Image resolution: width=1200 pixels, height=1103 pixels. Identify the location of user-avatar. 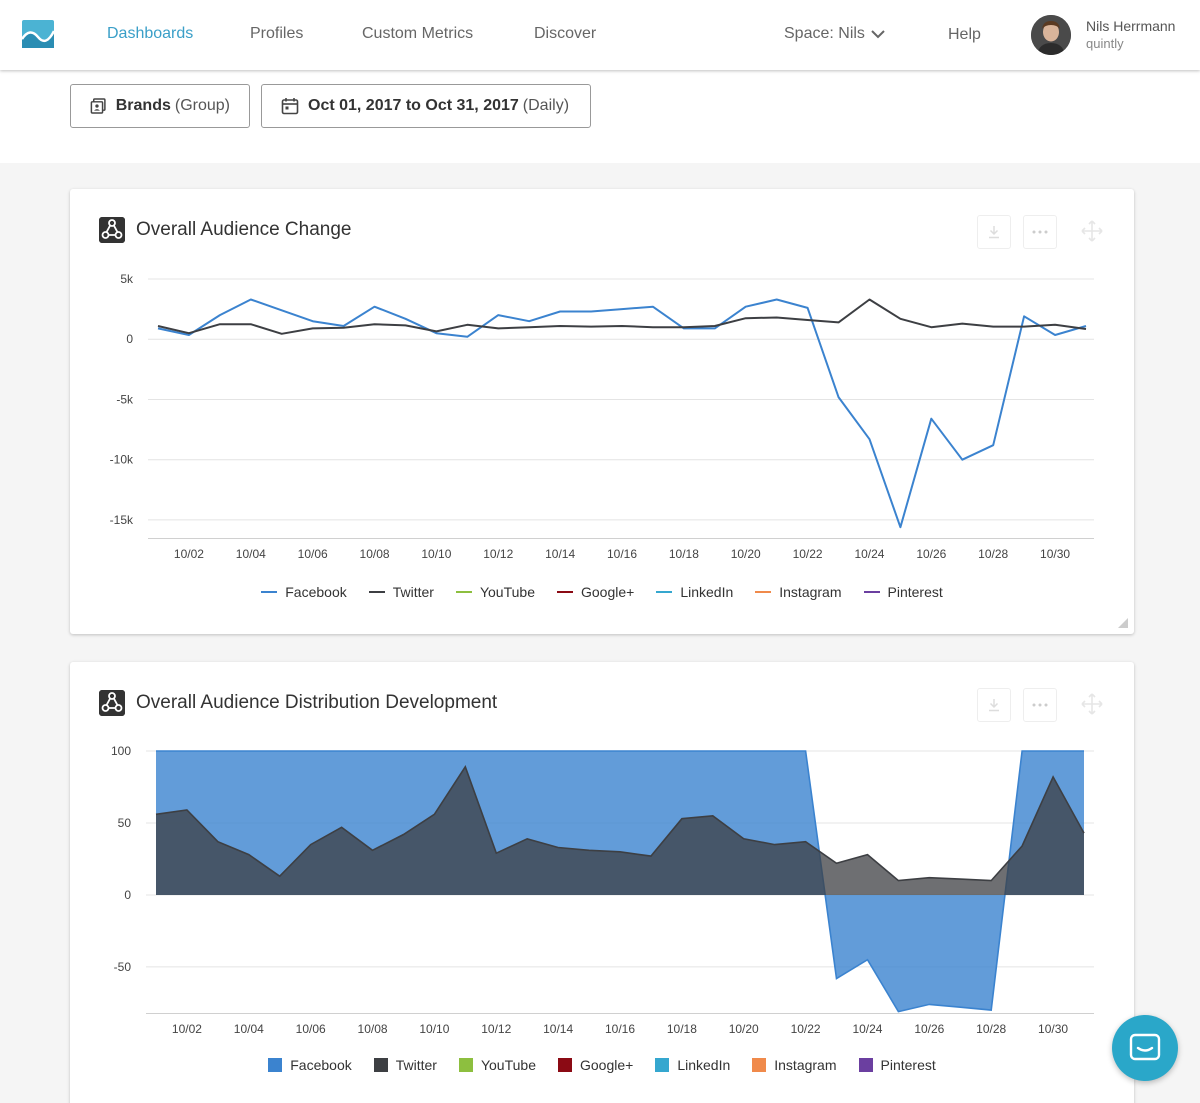
(1051, 35).